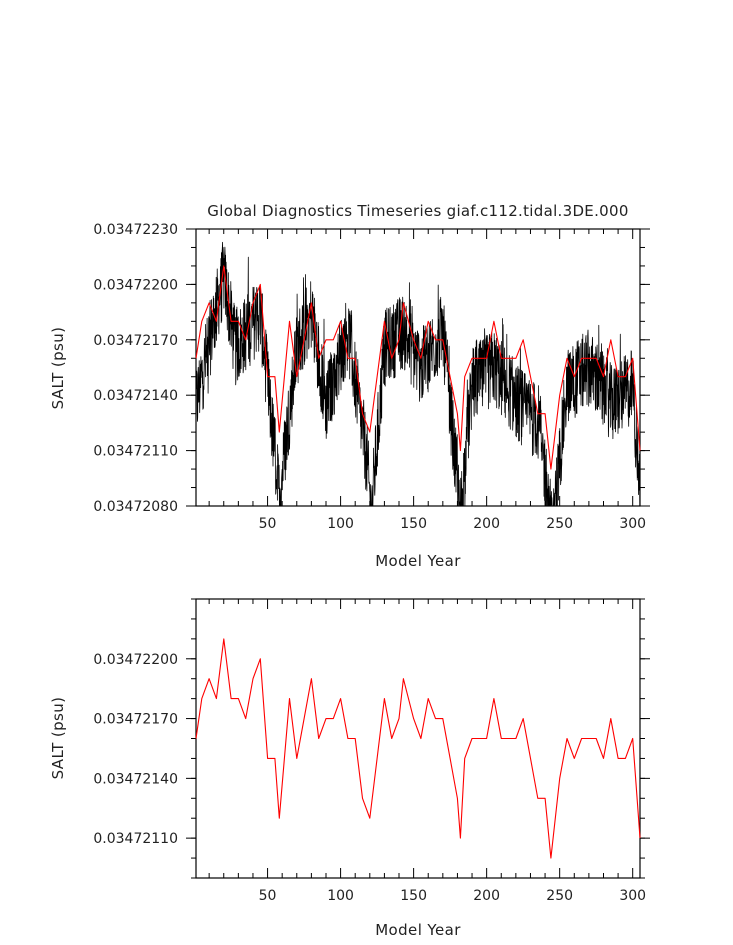 The height and width of the screenshot is (945, 733). I want to click on top-x-tick-label: 250, so click(559, 524).